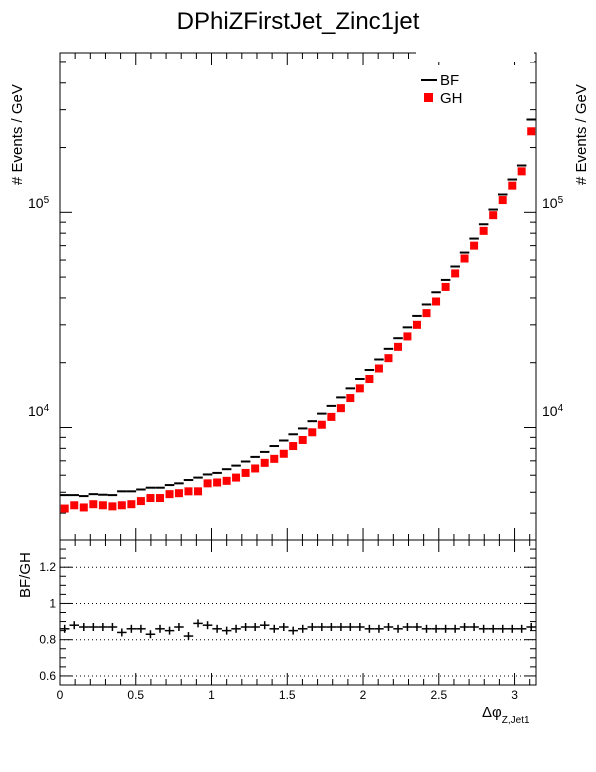  What do you see at coordinates (17, 134) in the screenshot?
I see `y-axis-label-left: # Events / GeV` at bounding box center [17, 134].